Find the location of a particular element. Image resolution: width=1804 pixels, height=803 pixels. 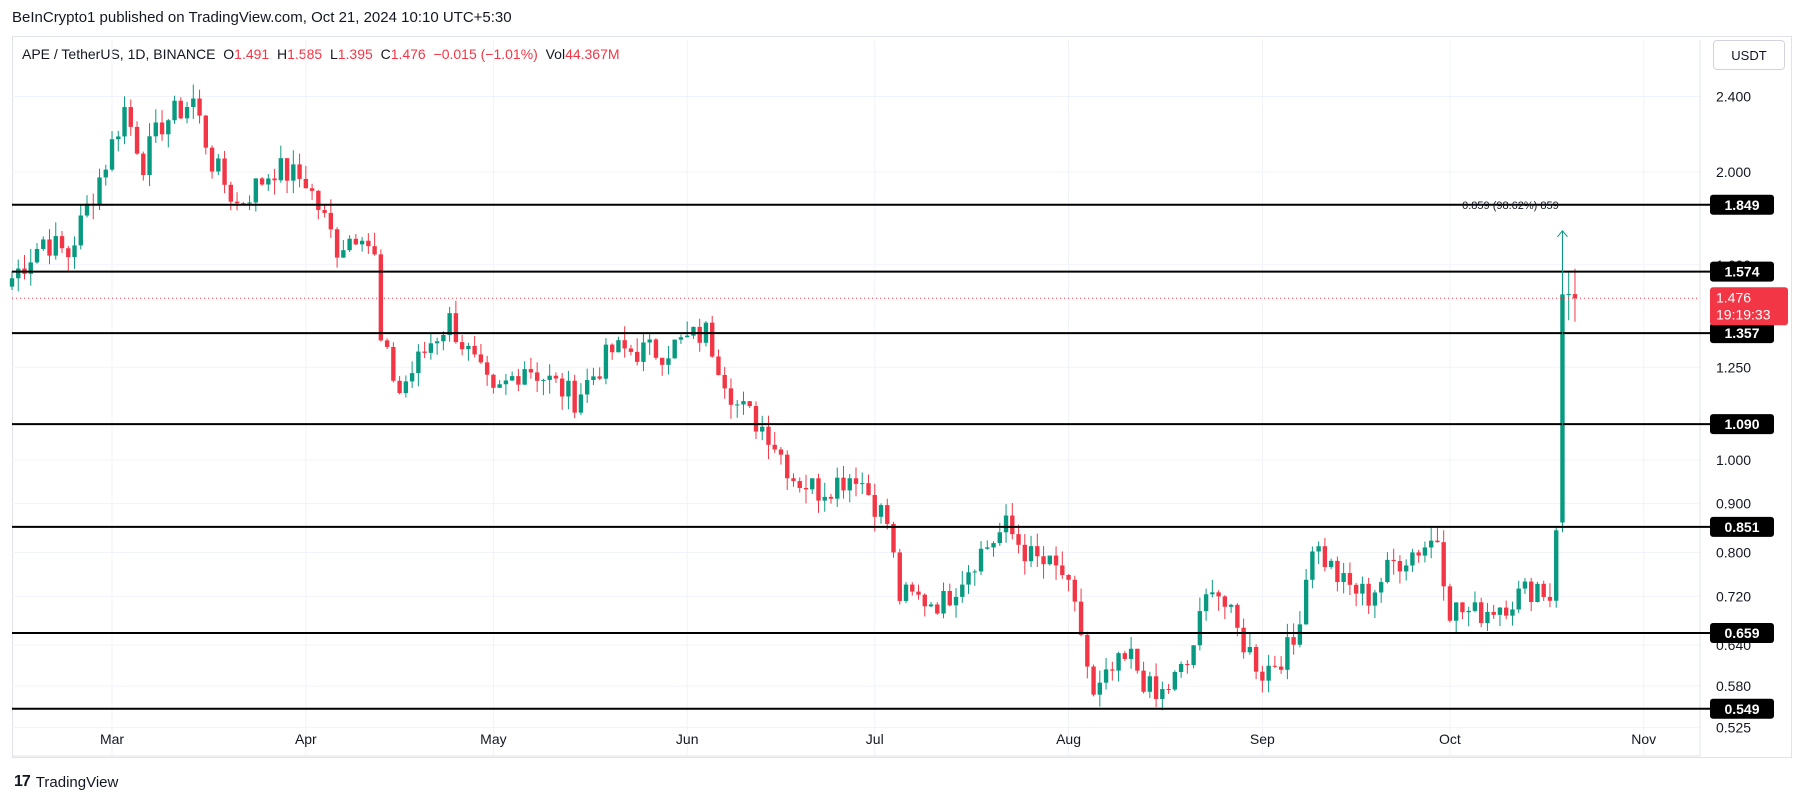

current-price-badge is located at coordinates (1749, 306).